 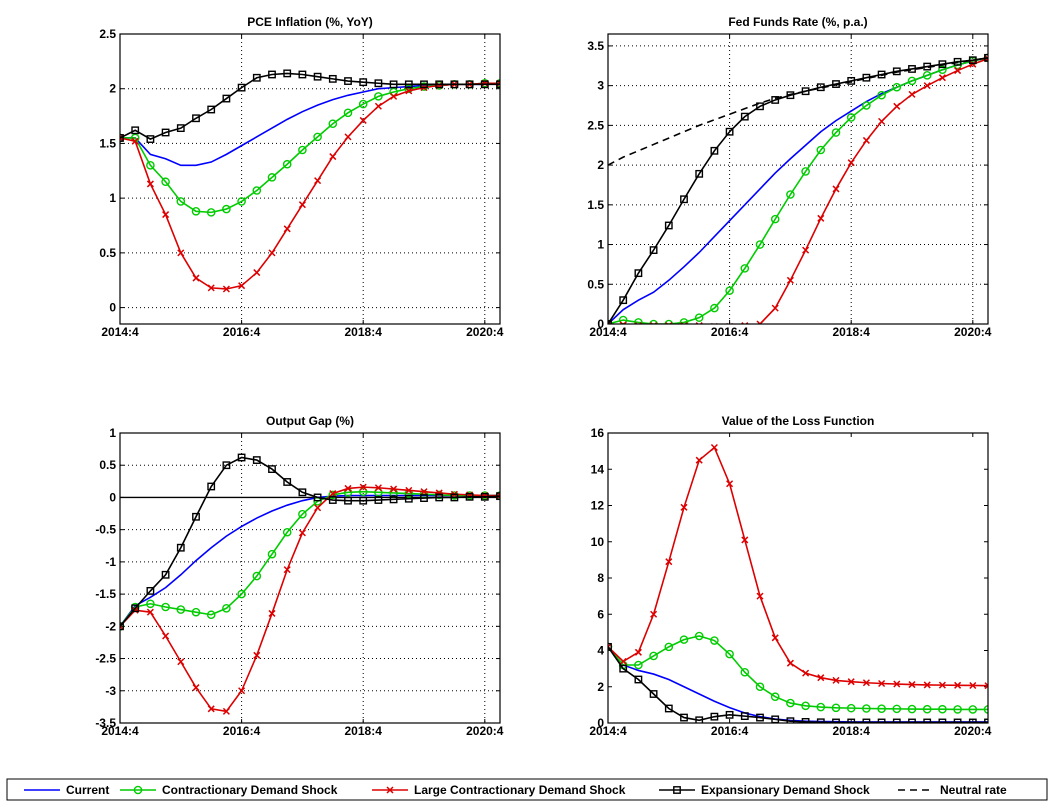 What do you see at coordinates (112, 89) in the screenshot?
I see `y-tick-label: 2` at bounding box center [112, 89].